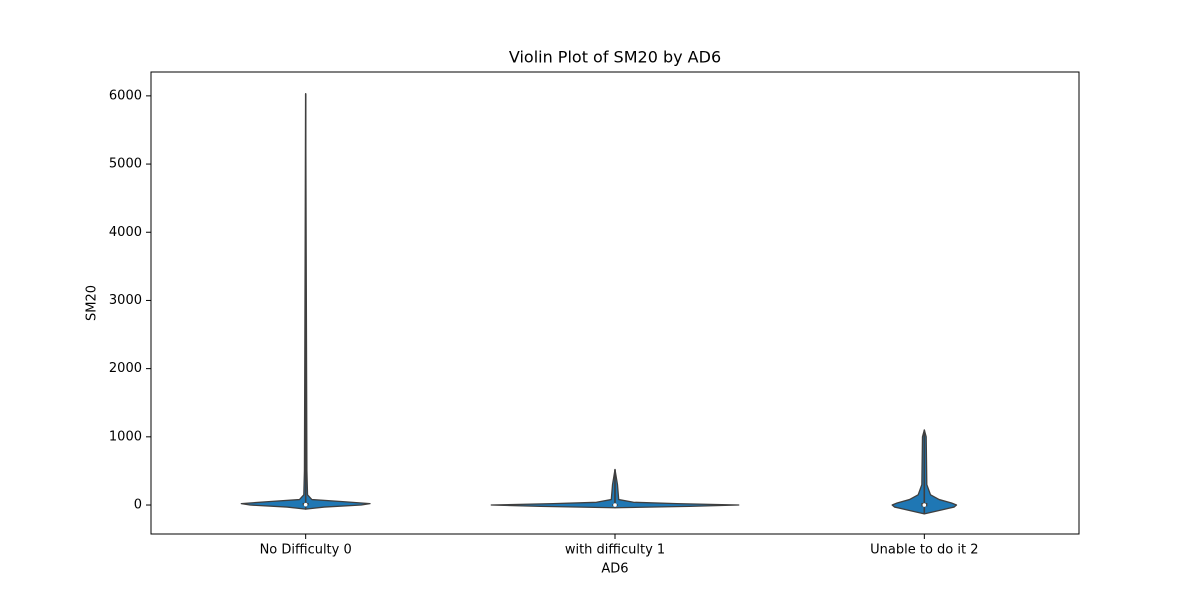 The height and width of the screenshot is (600, 1200). What do you see at coordinates (92, 303) in the screenshot?
I see `y-axis-label: SM20` at bounding box center [92, 303].